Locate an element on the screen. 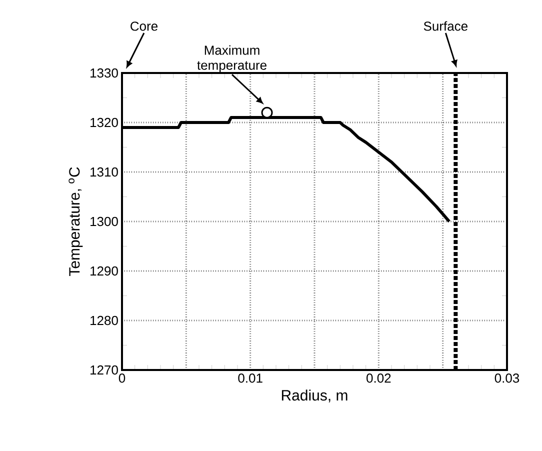 This screenshot has height=451, width=542. y-tick-label: 1310 is located at coordinates (104, 172).